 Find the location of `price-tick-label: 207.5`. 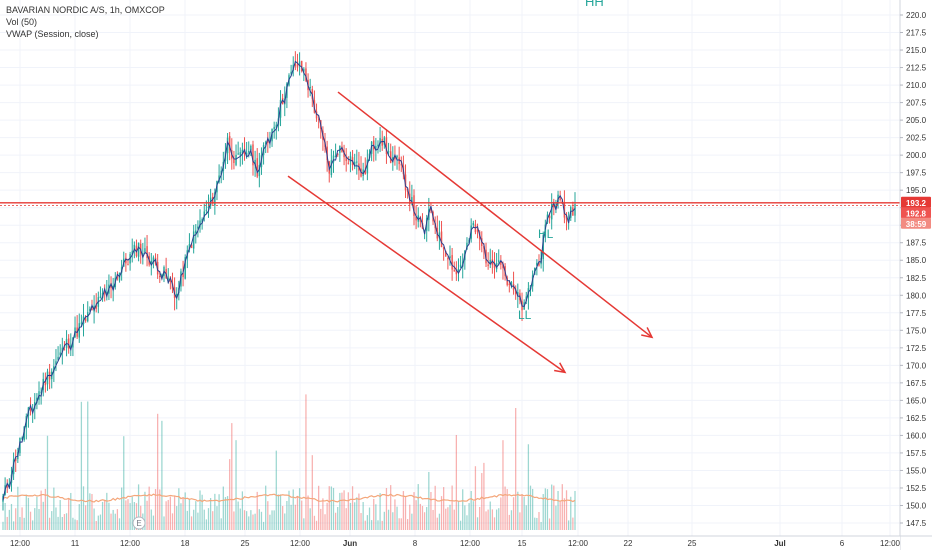

price-tick-label: 207.5 is located at coordinates (916, 103).